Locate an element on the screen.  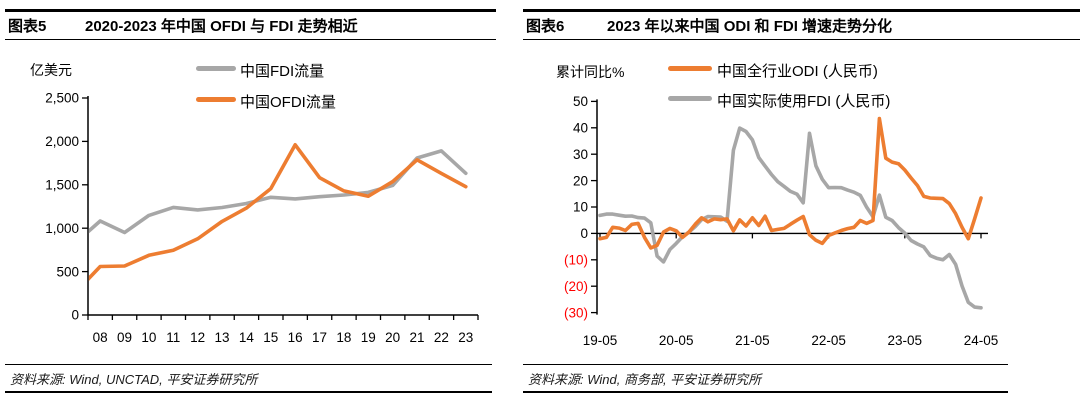
fig6-x-tick-label: 21-05 is located at coordinates (752, 340).